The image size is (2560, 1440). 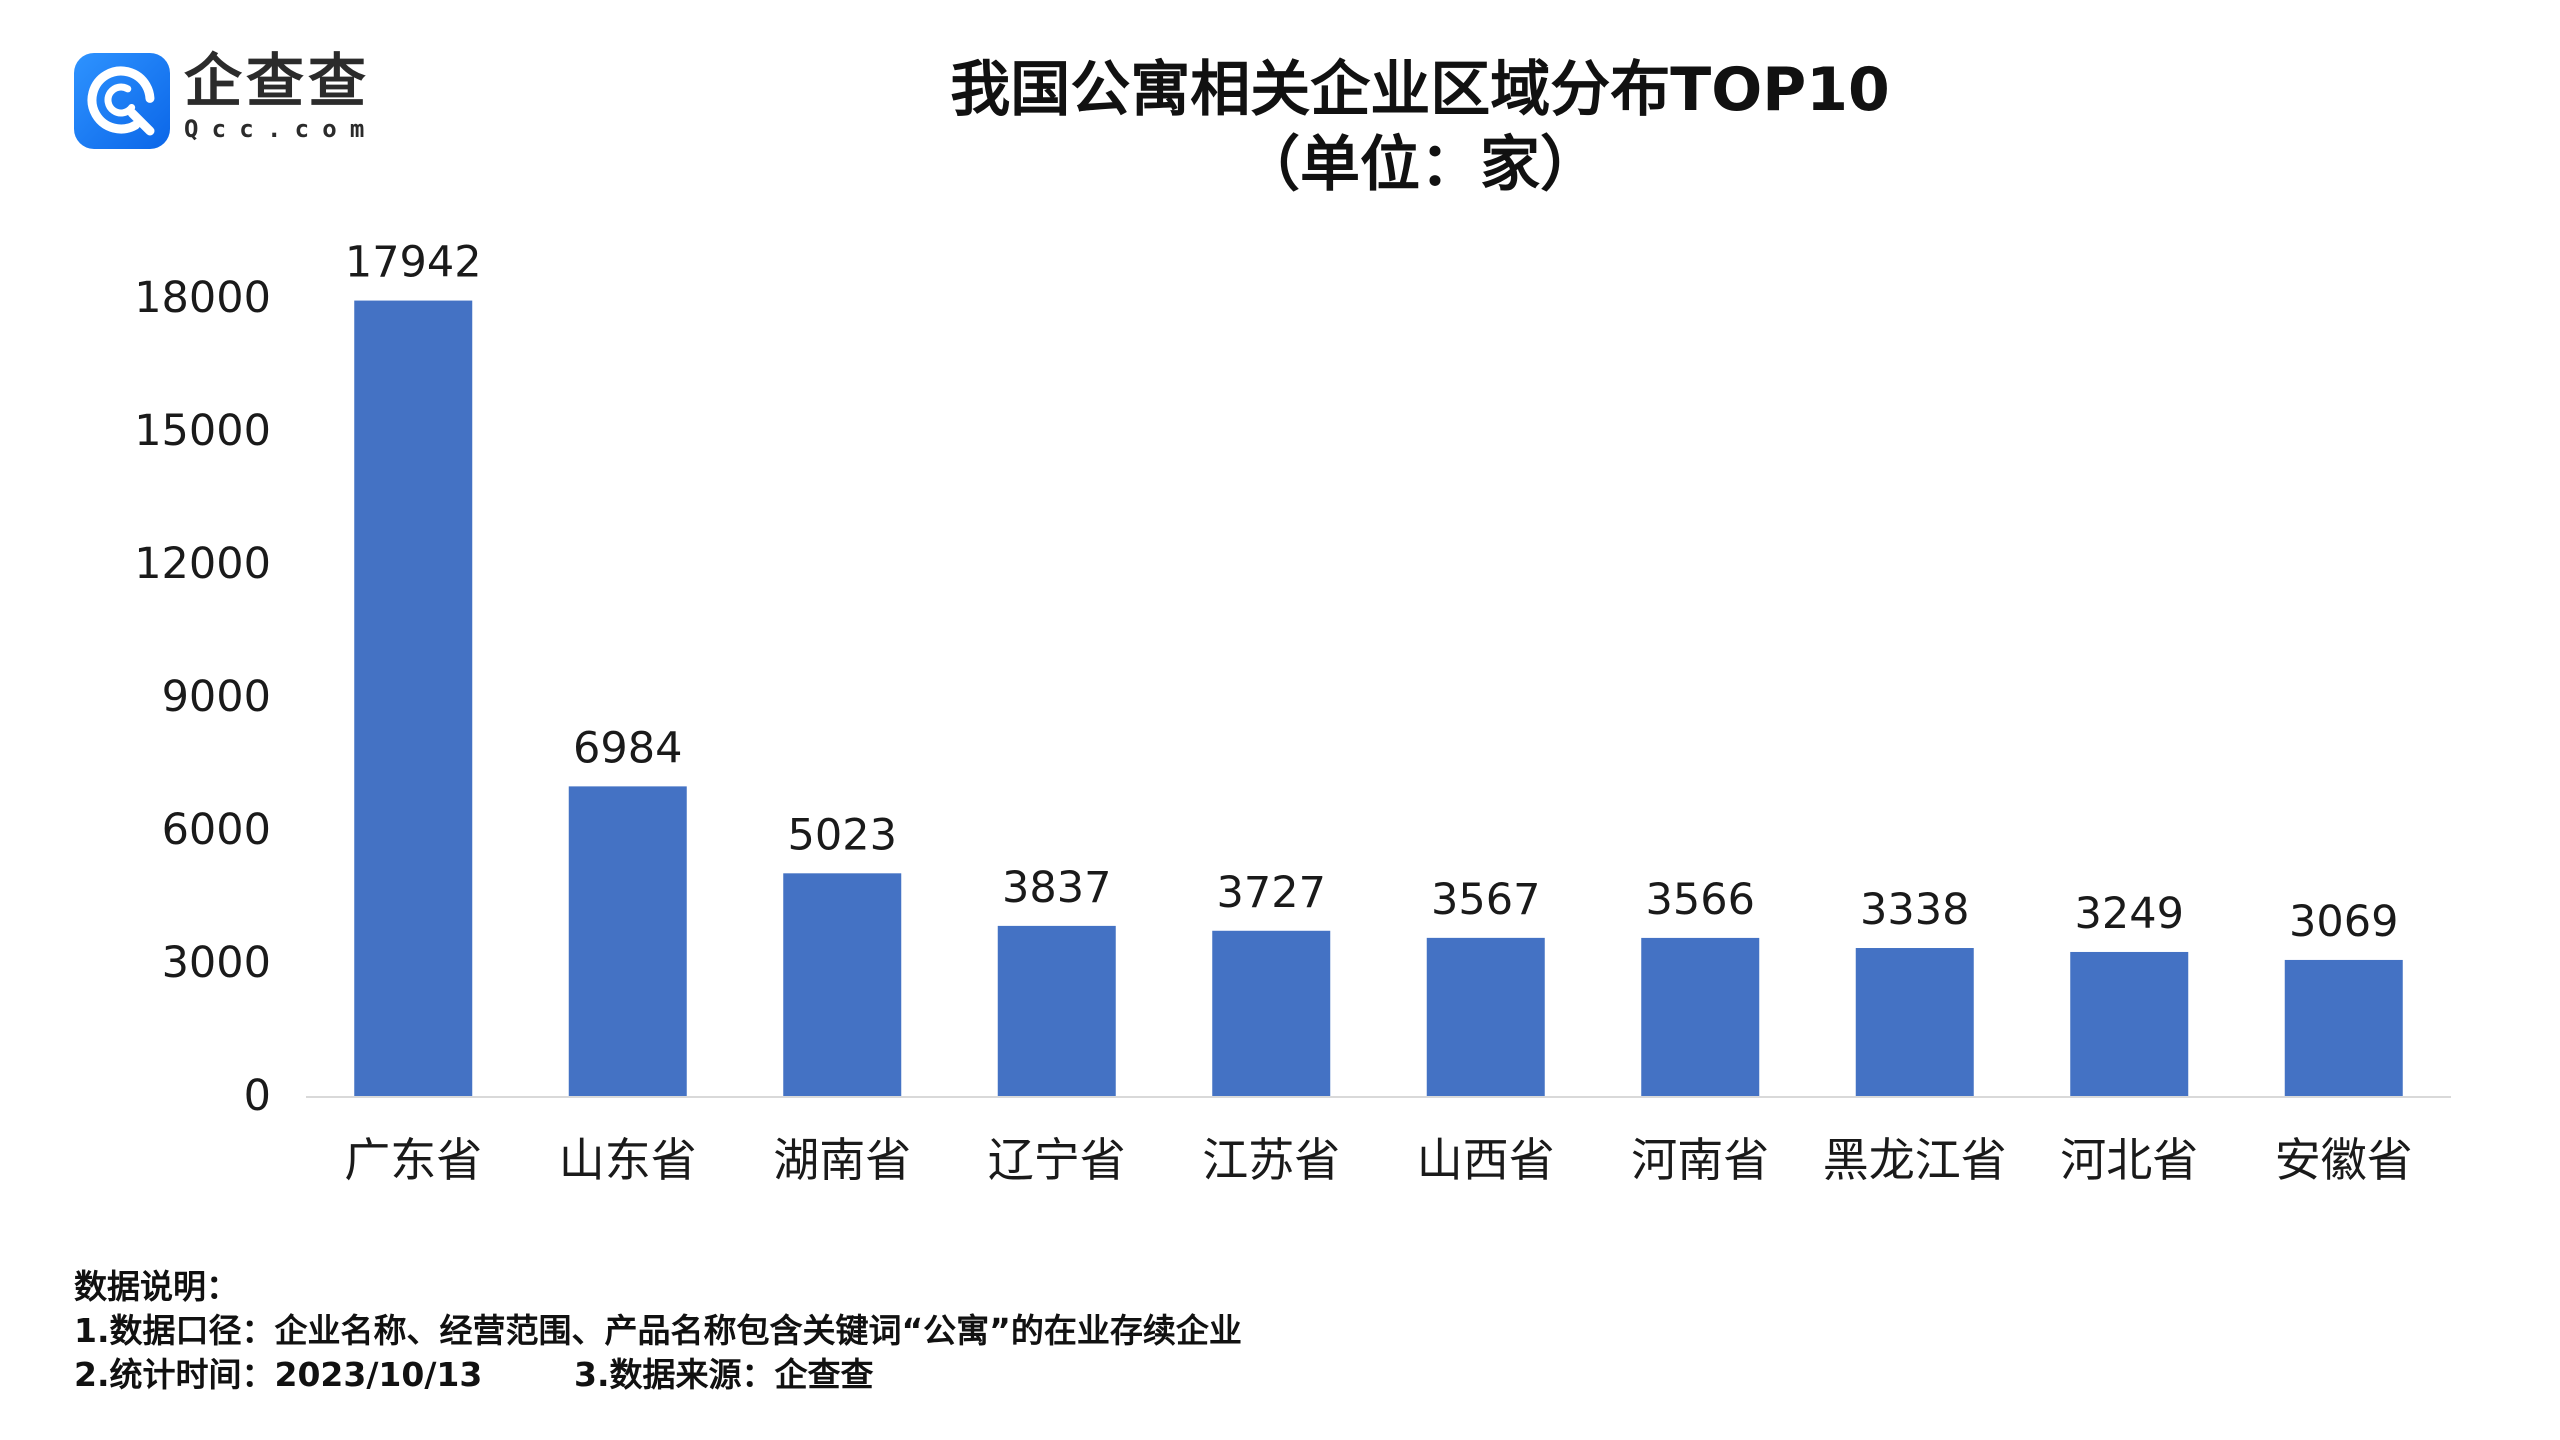 I want to click on value-label: 3566, so click(x=1700, y=900).